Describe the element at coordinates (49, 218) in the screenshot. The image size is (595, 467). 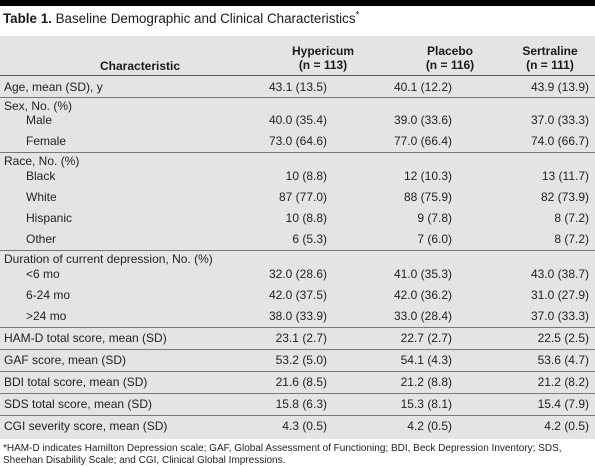
I see `row-label: Hispanic` at that location.